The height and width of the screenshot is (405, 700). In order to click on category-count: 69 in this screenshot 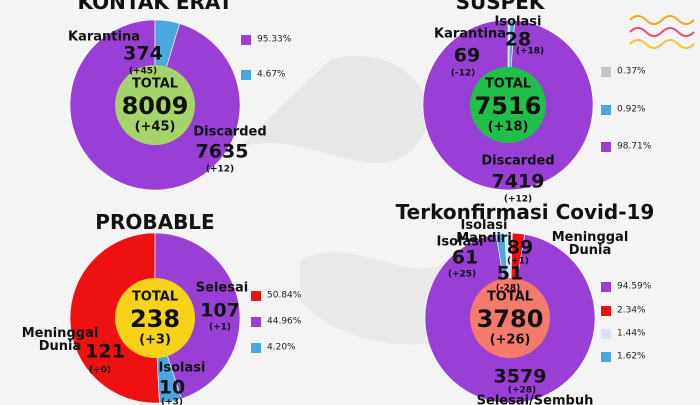, I will do `click(467, 55)`.